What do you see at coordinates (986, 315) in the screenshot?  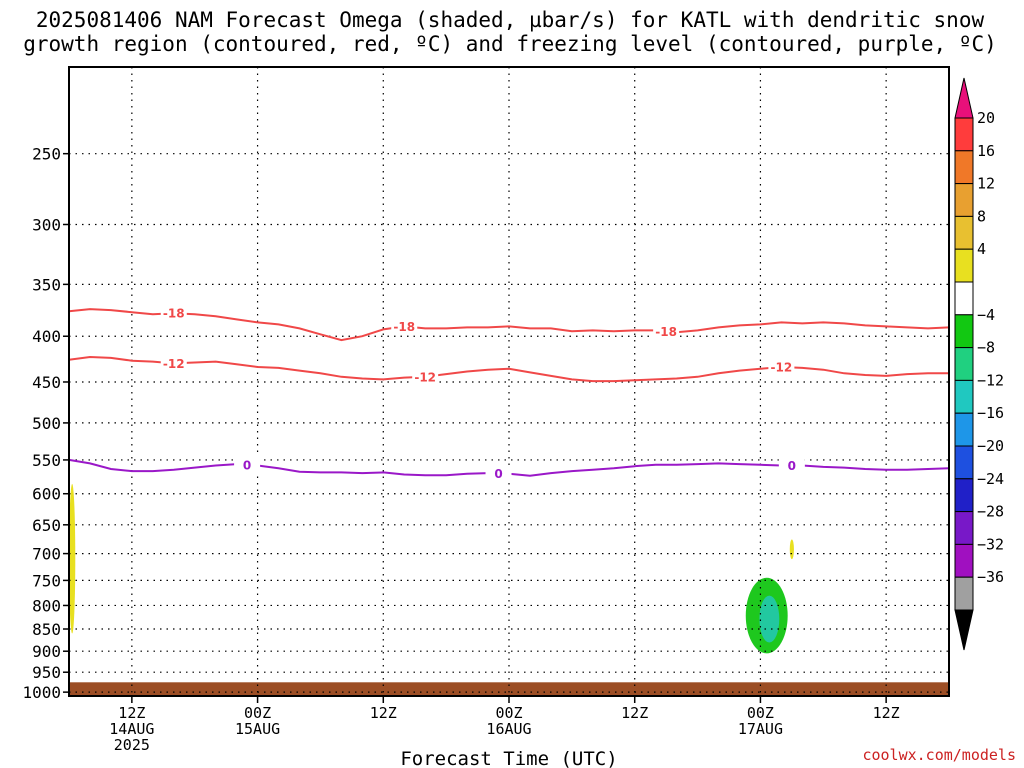 I see `colorbar-label-5: −4` at bounding box center [986, 315].